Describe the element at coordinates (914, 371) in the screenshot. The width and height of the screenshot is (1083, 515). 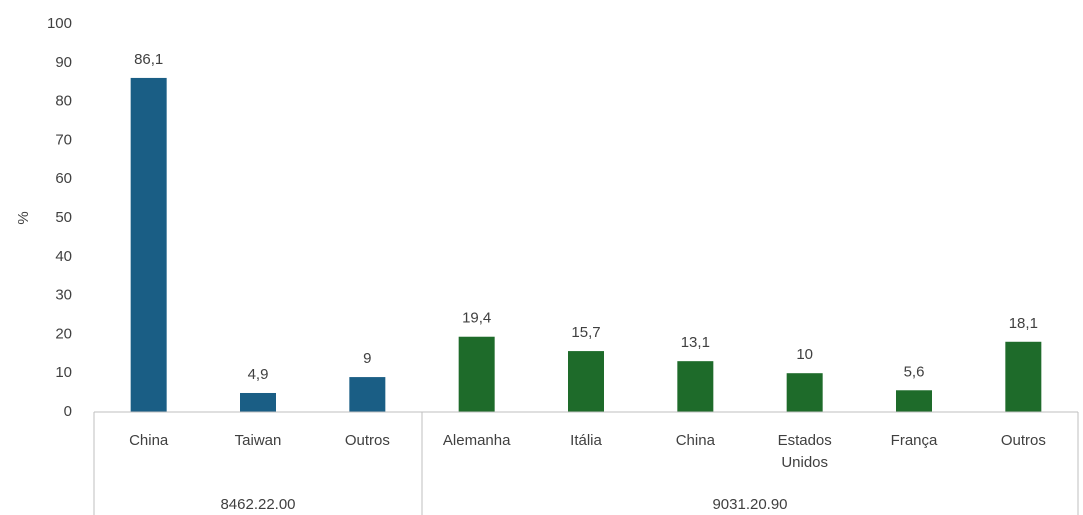
I see `data-label: 5,6` at that location.